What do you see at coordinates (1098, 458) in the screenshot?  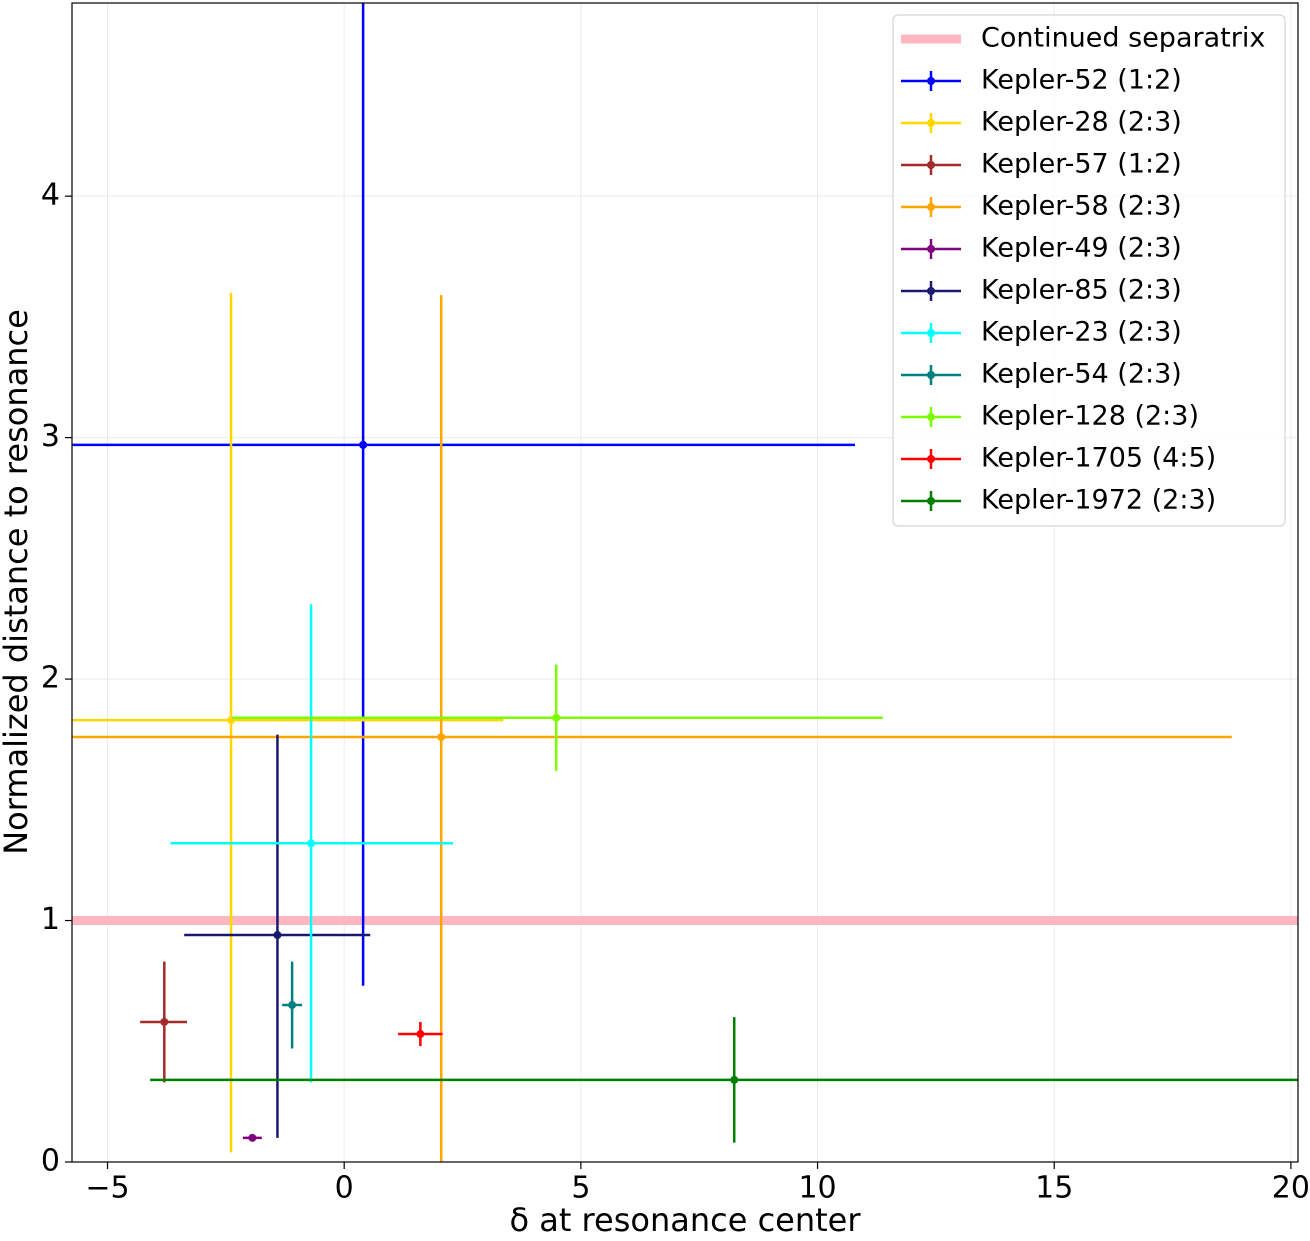 I see `legend-label: Kepler-1705 (4:5)` at bounding box center [1098, 458].